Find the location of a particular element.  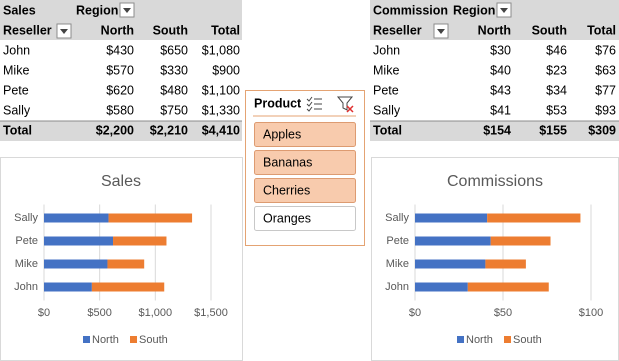

slicer-item-label: Cherries is located at coordinates (286, 190).